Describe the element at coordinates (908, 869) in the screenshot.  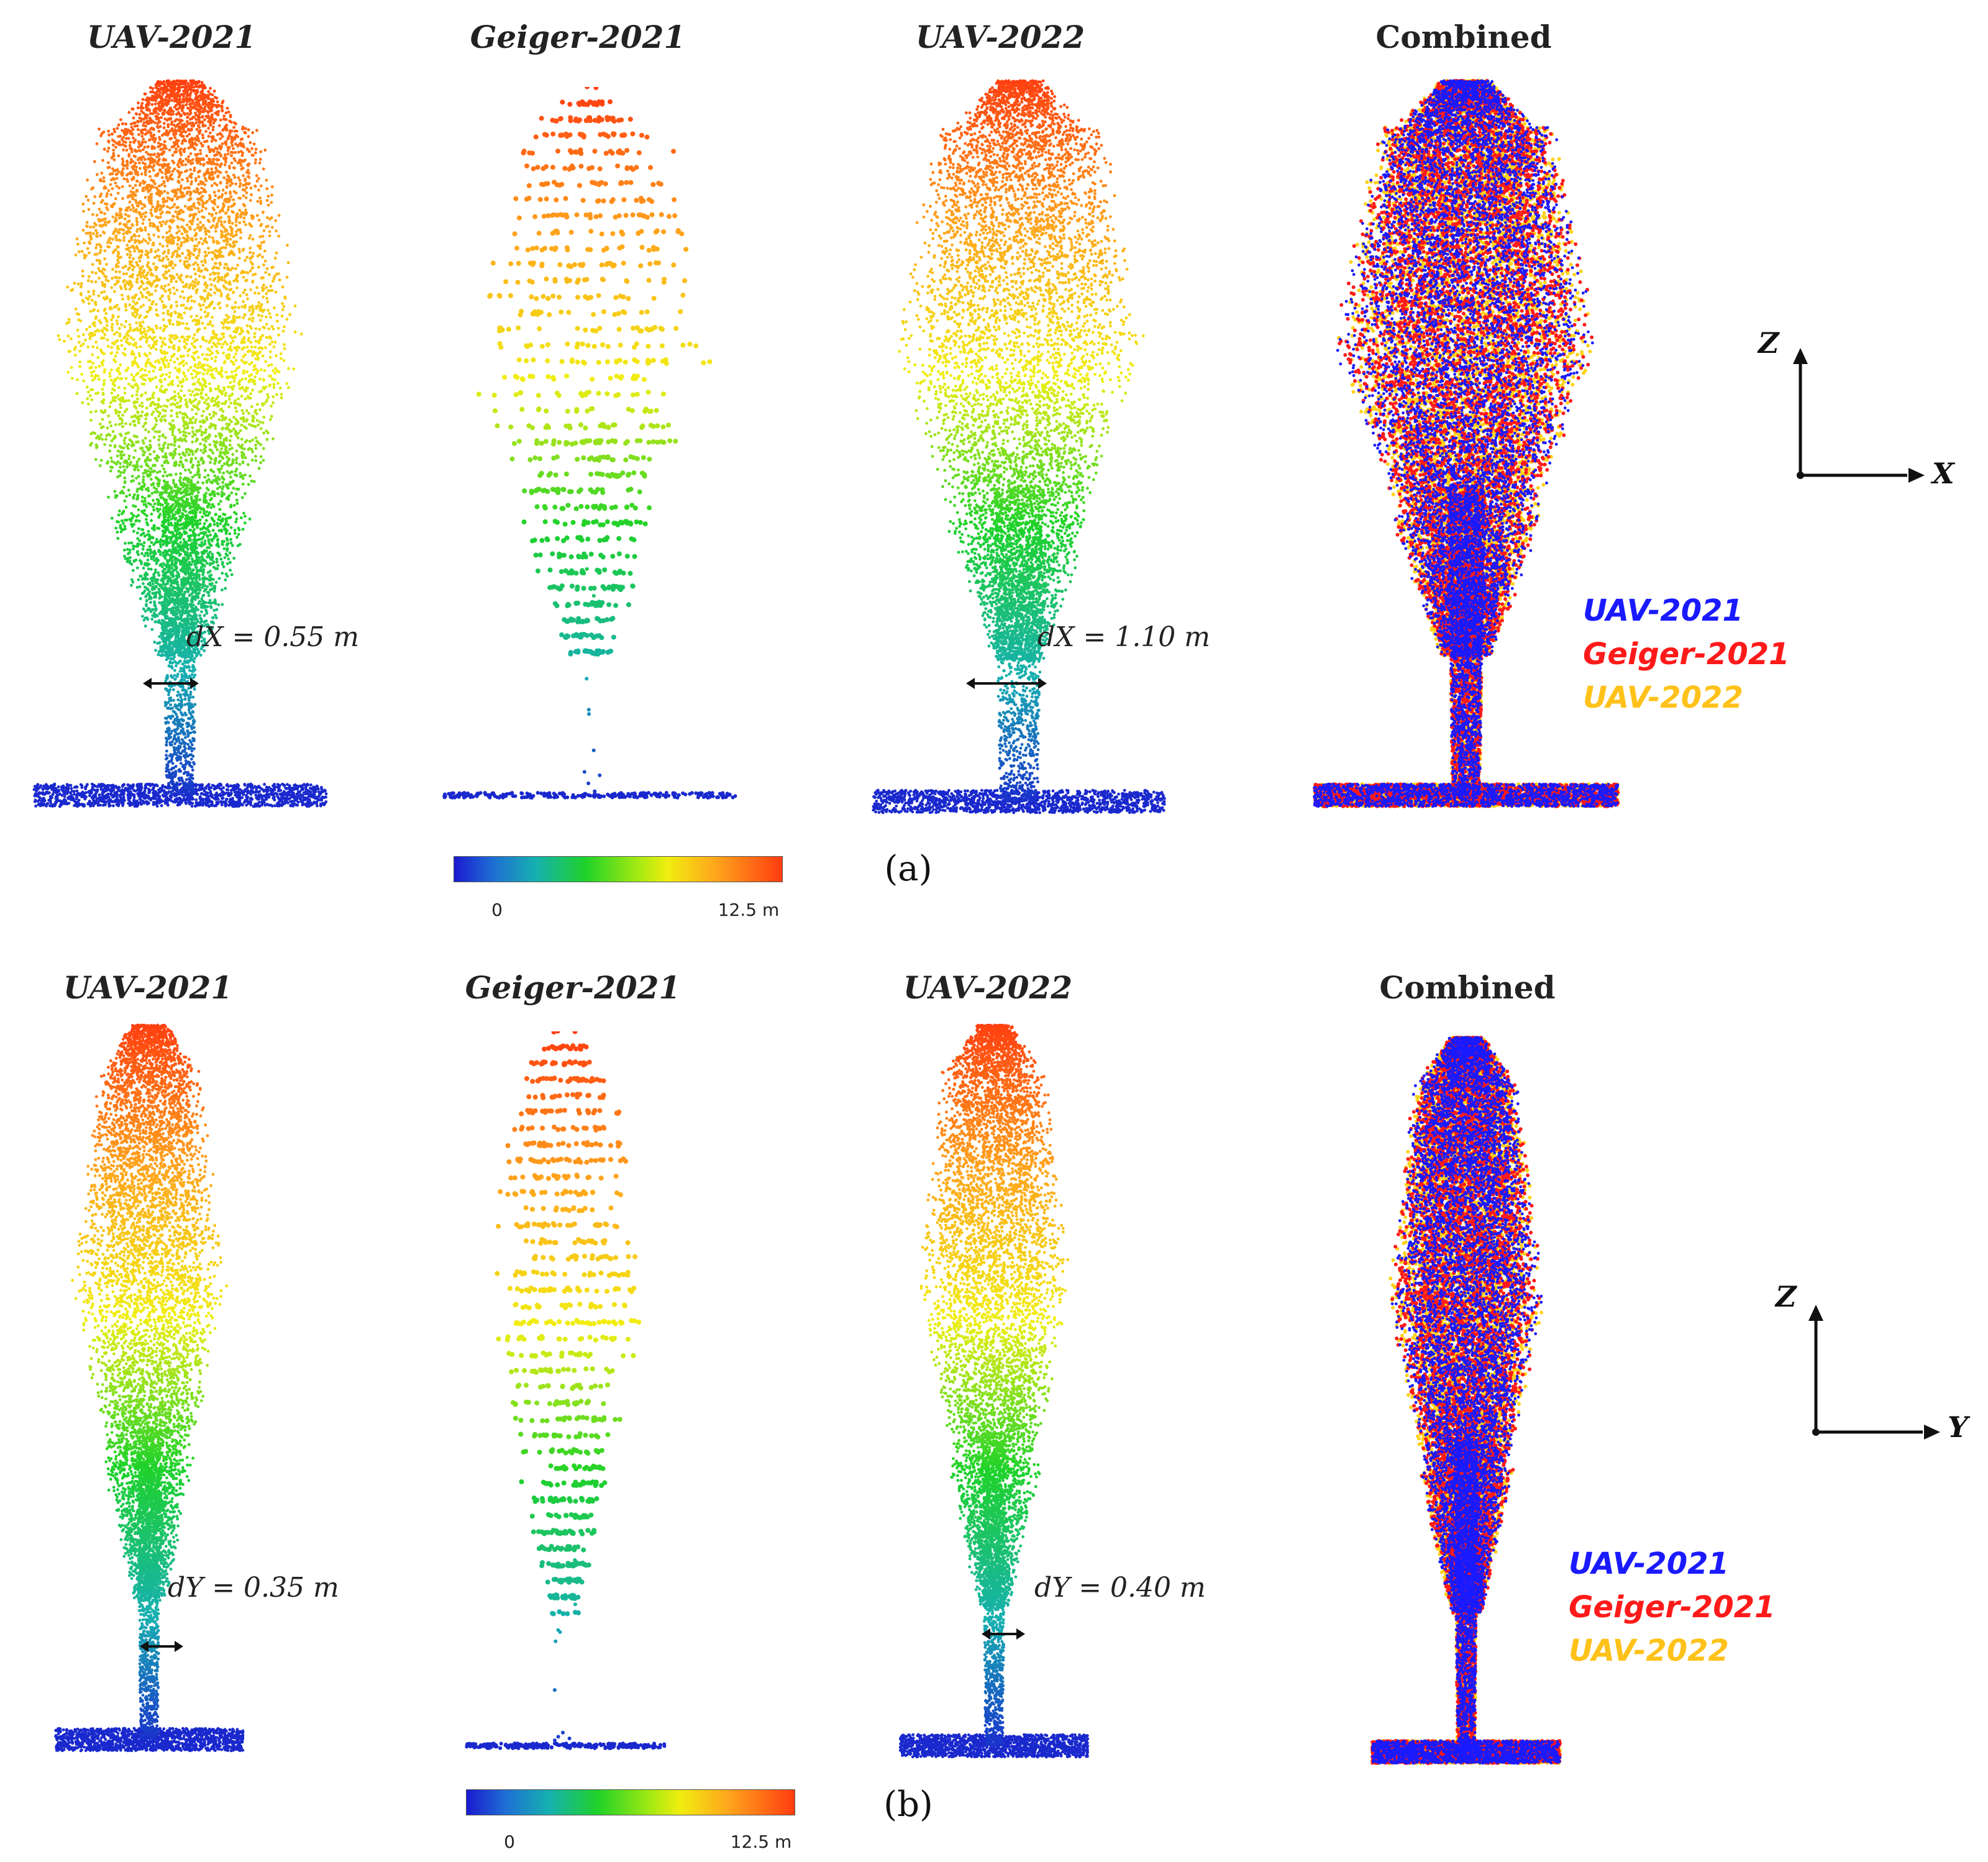
I see `subfigure-label-a: (a)` at that location.